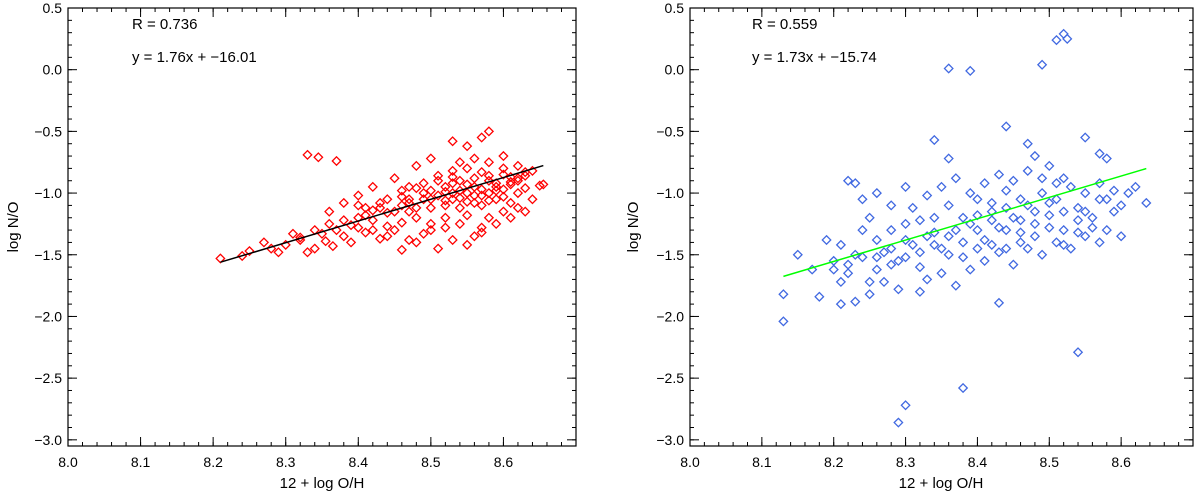 Image resolution: width=1200 pixels, height=493 pixels. I want to click on left-x-tick-label: 8.6, so click(504, 462).